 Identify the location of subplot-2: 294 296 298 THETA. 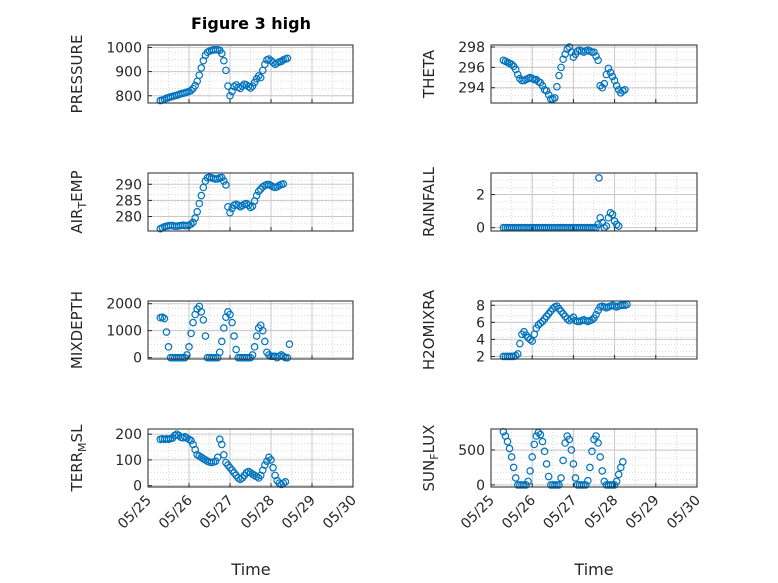
(559, 72).